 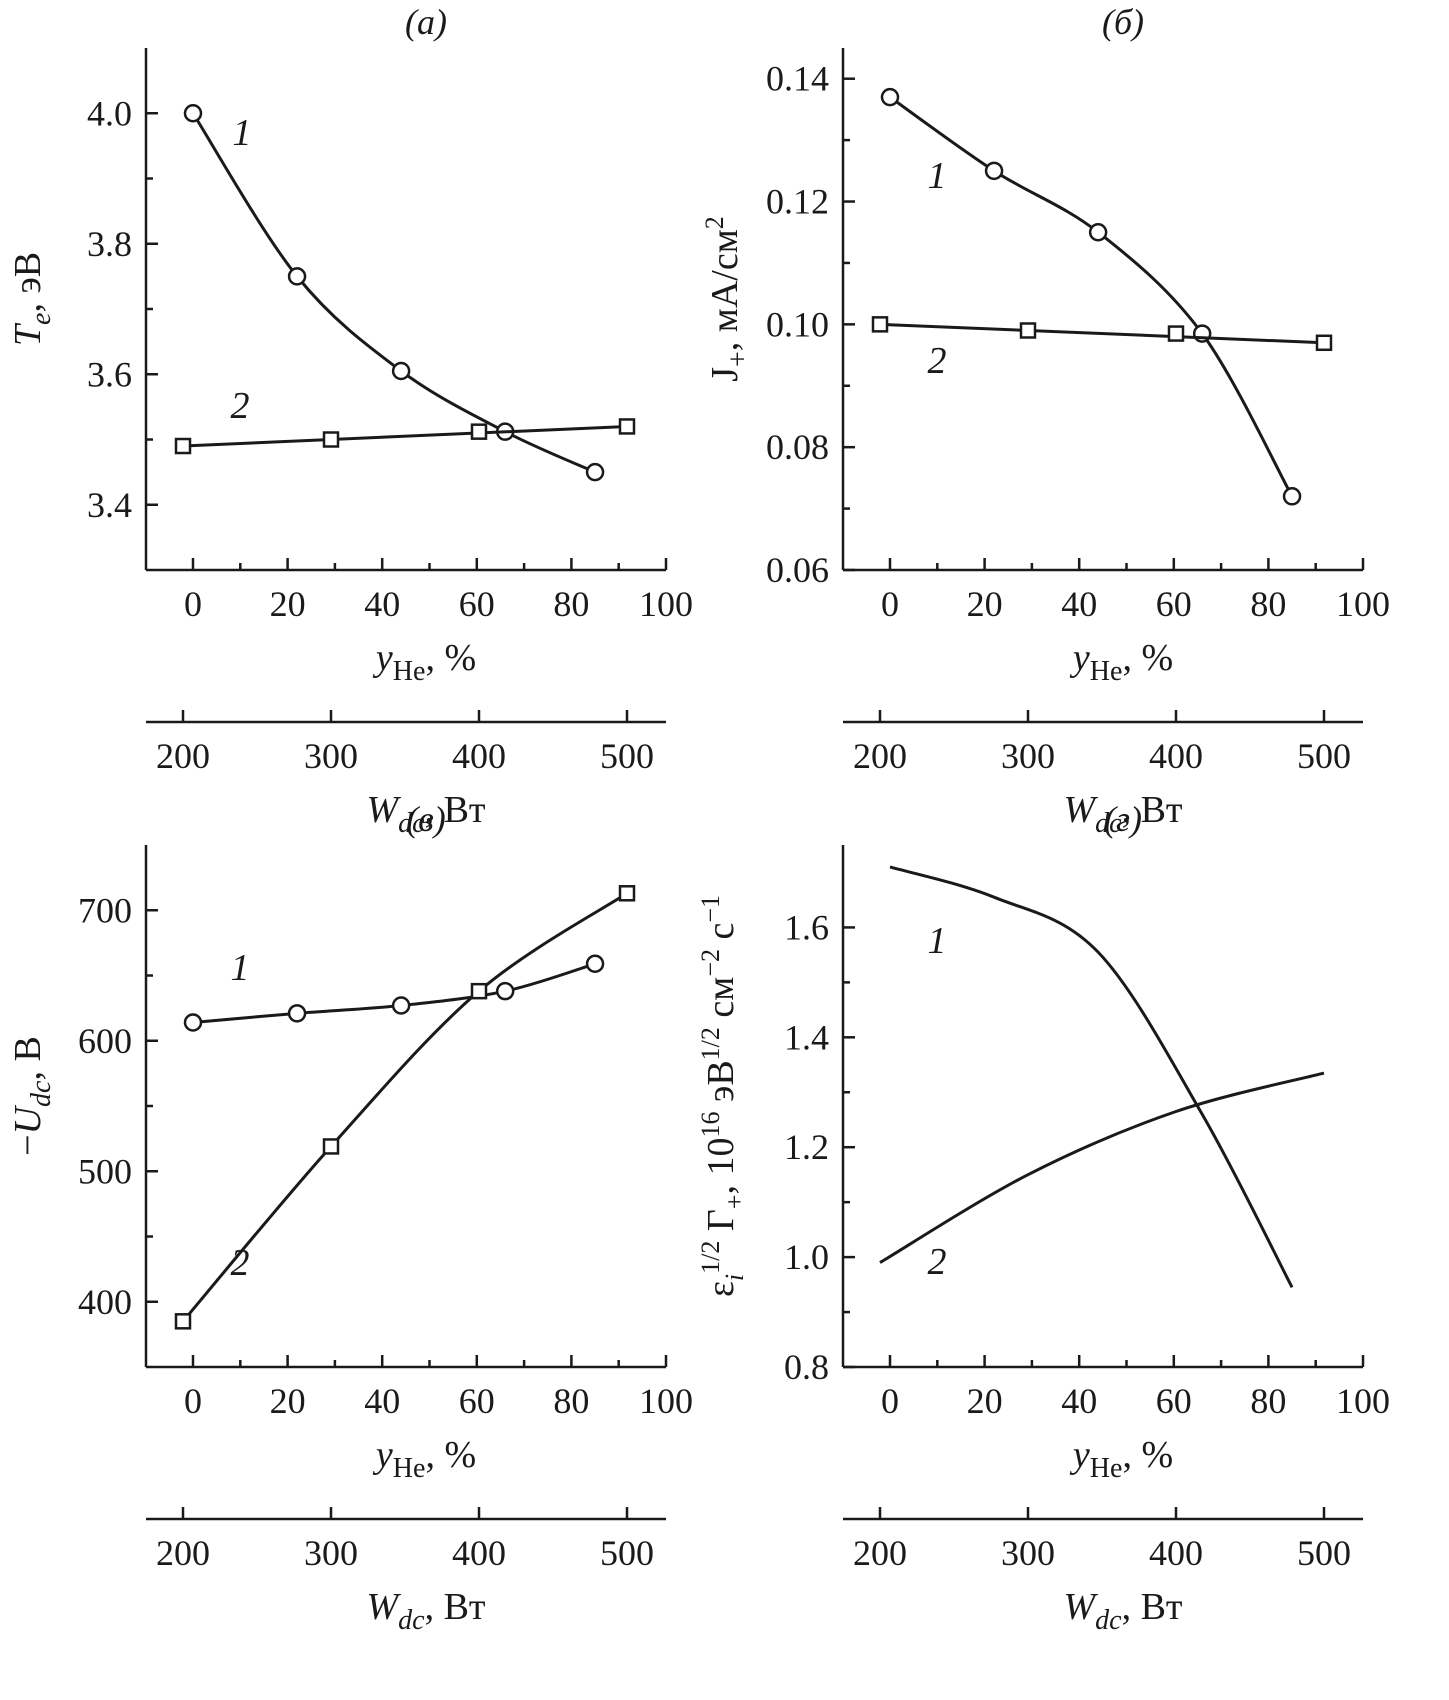 I want to click on y-tick-label: 0.08, so click(x=797, y=447).